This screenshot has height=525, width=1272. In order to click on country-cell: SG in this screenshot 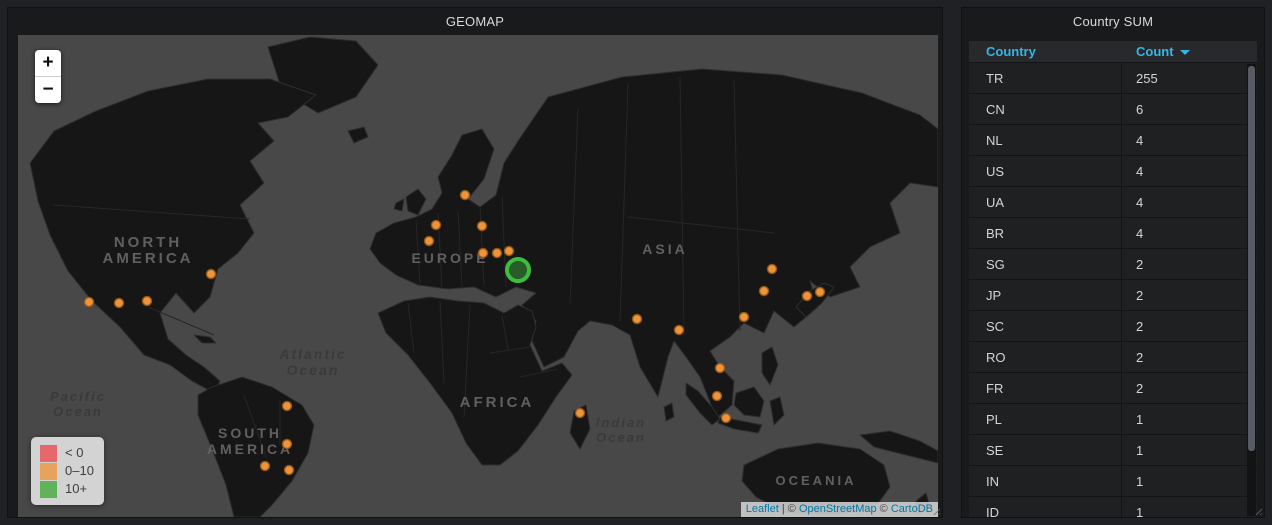, I will do `click(1045, 264)`.